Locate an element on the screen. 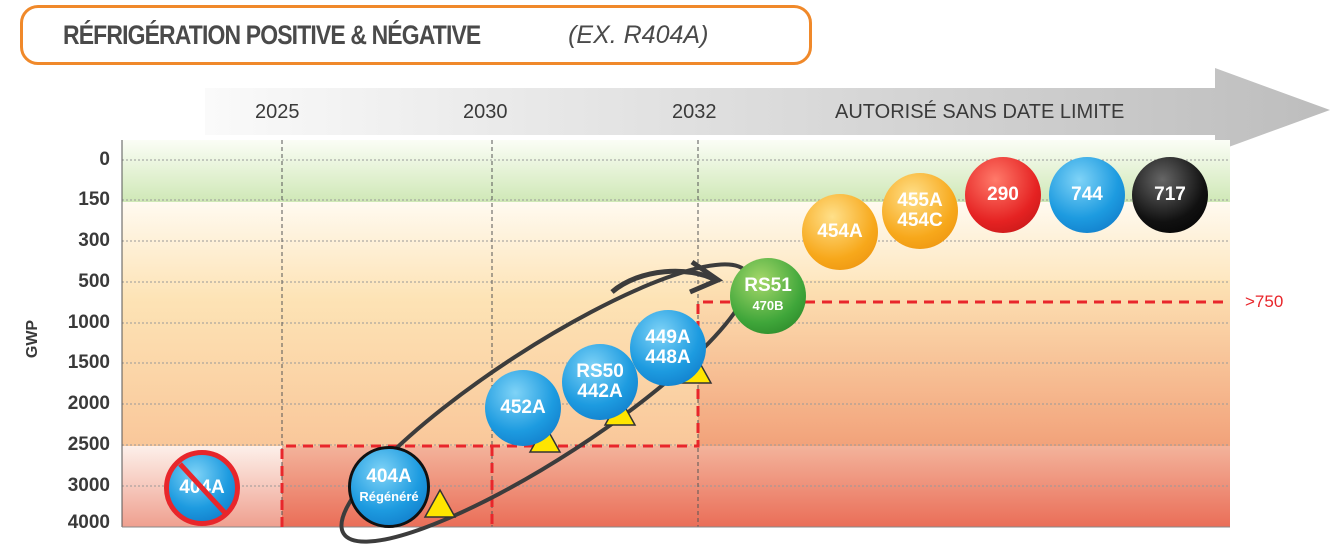 The image size is (1333, 546). prohibited-icon is located at coordinates (203, 489).